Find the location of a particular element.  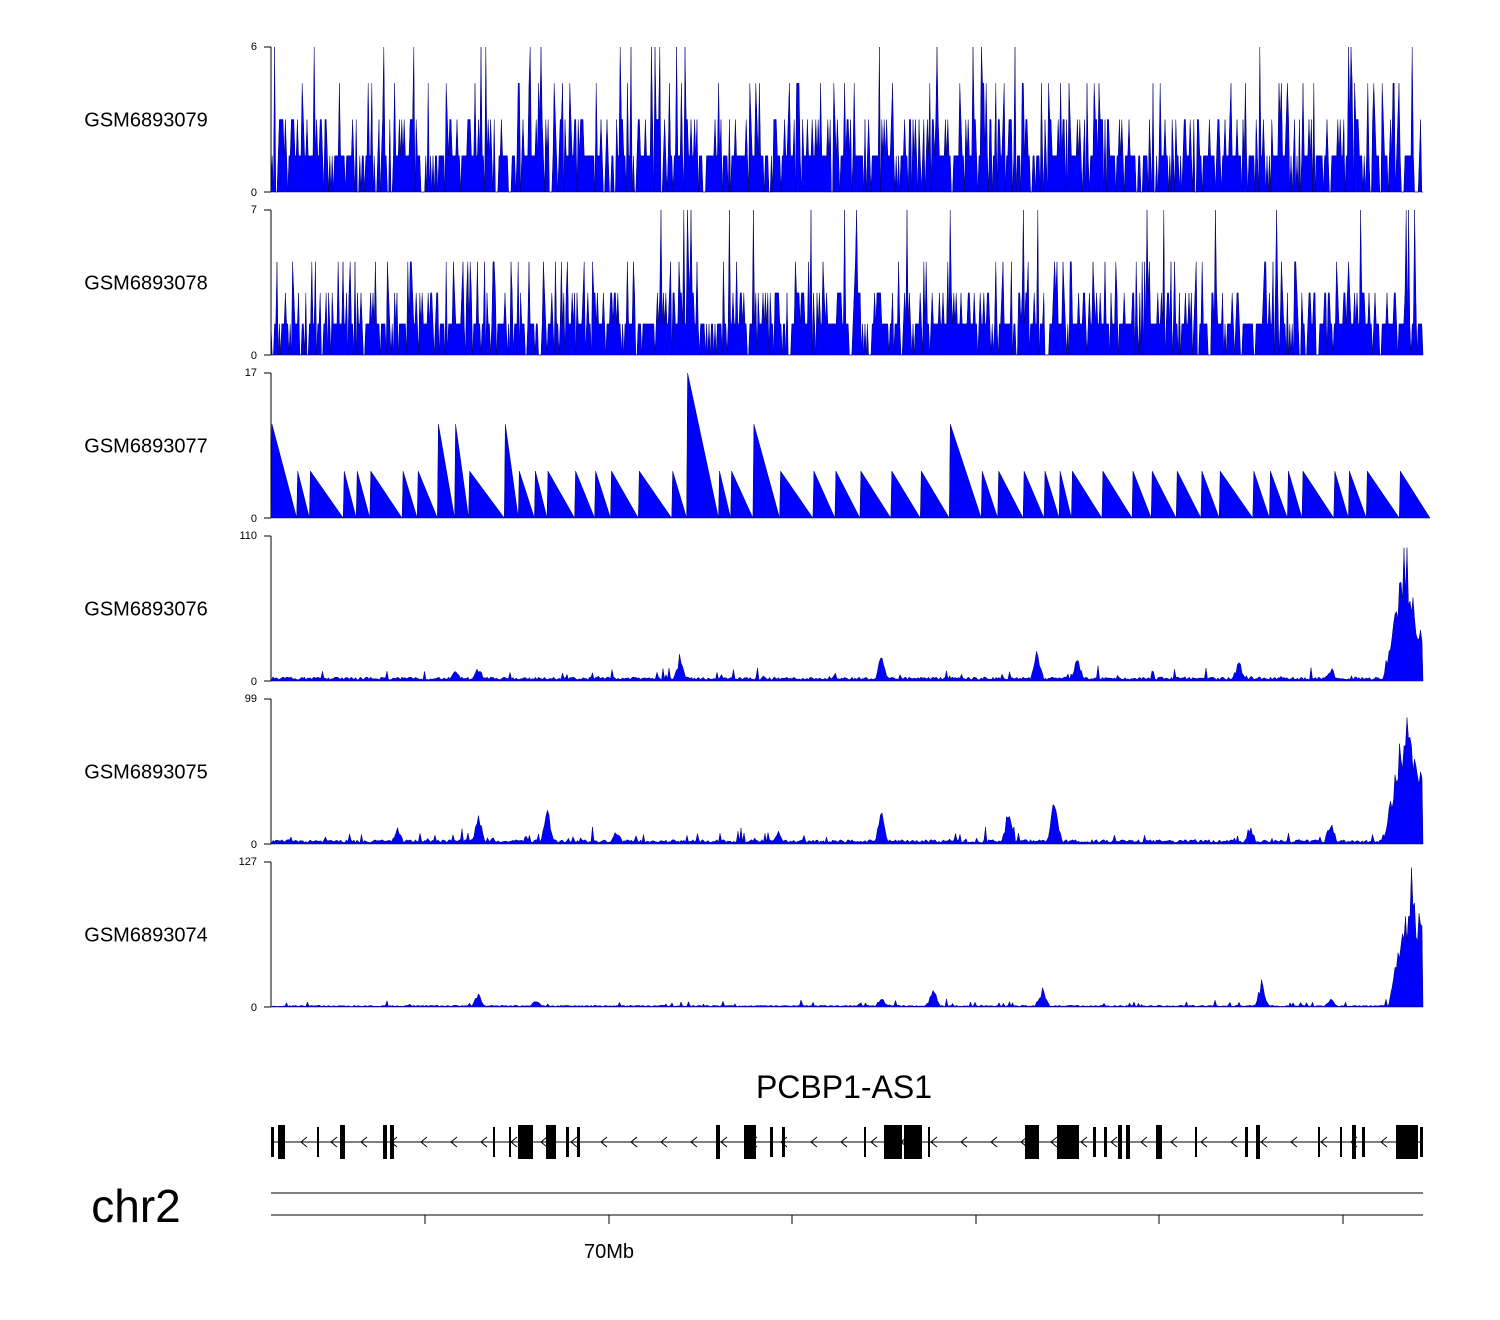

axis-tick-label-70mb: 70Mb is located at coordinates (609, 1252).